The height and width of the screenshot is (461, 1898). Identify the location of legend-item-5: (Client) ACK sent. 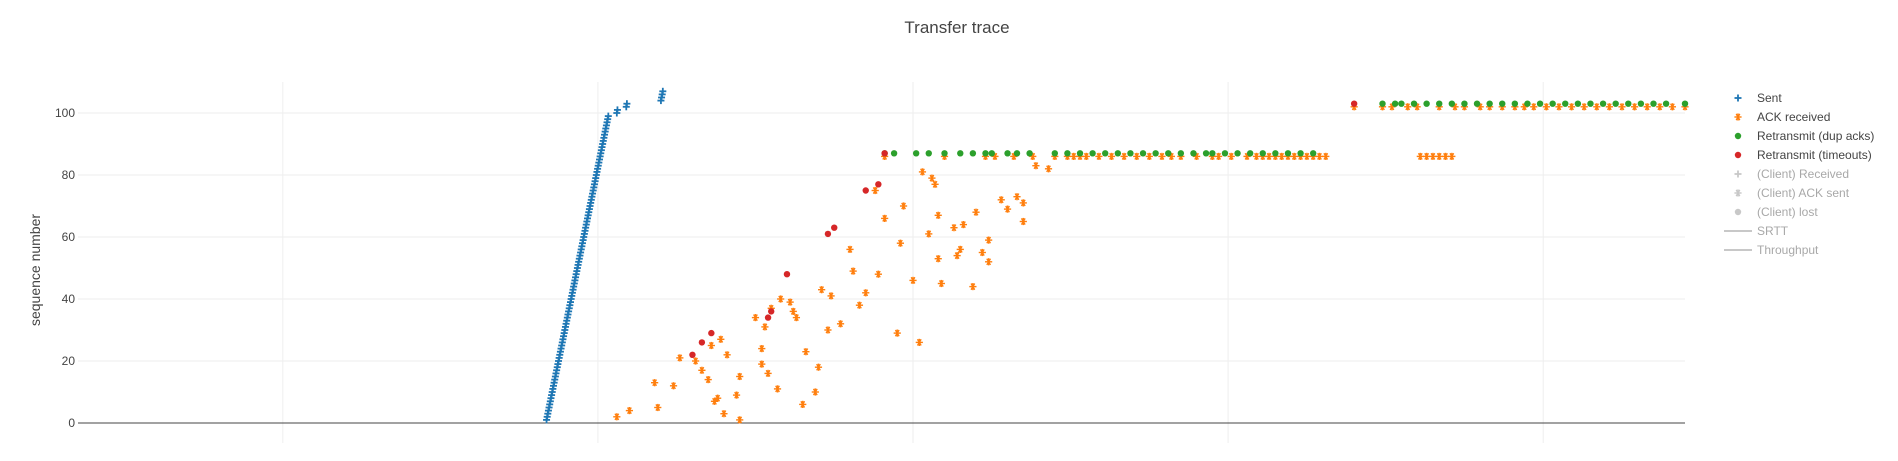
(1792, 193).